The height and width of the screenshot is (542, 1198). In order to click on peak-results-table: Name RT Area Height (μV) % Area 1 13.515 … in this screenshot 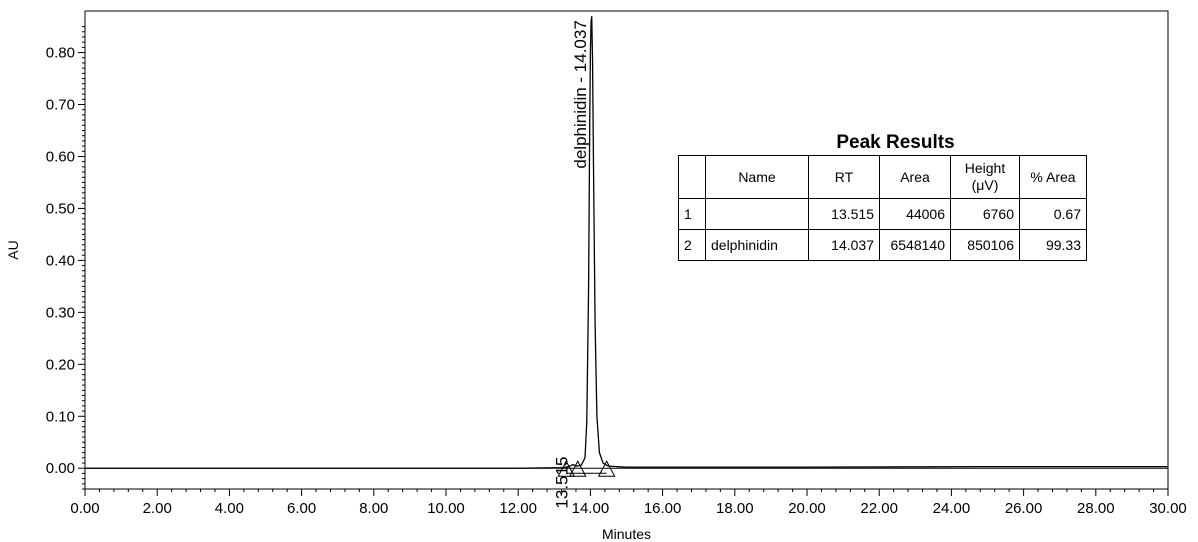, I will do `click(882, 208)`.